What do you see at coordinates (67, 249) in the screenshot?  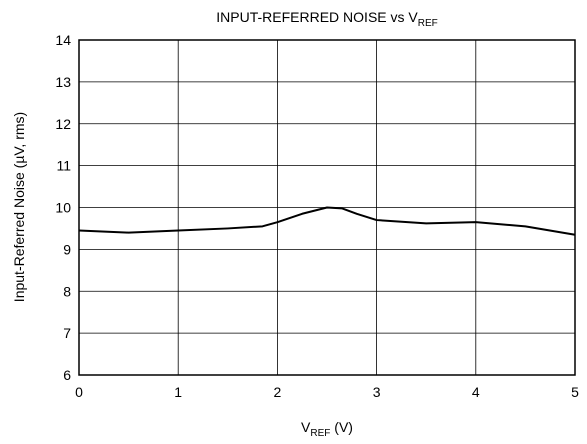 I see `y-tick-label: 9` at bounding box center [67, 249].